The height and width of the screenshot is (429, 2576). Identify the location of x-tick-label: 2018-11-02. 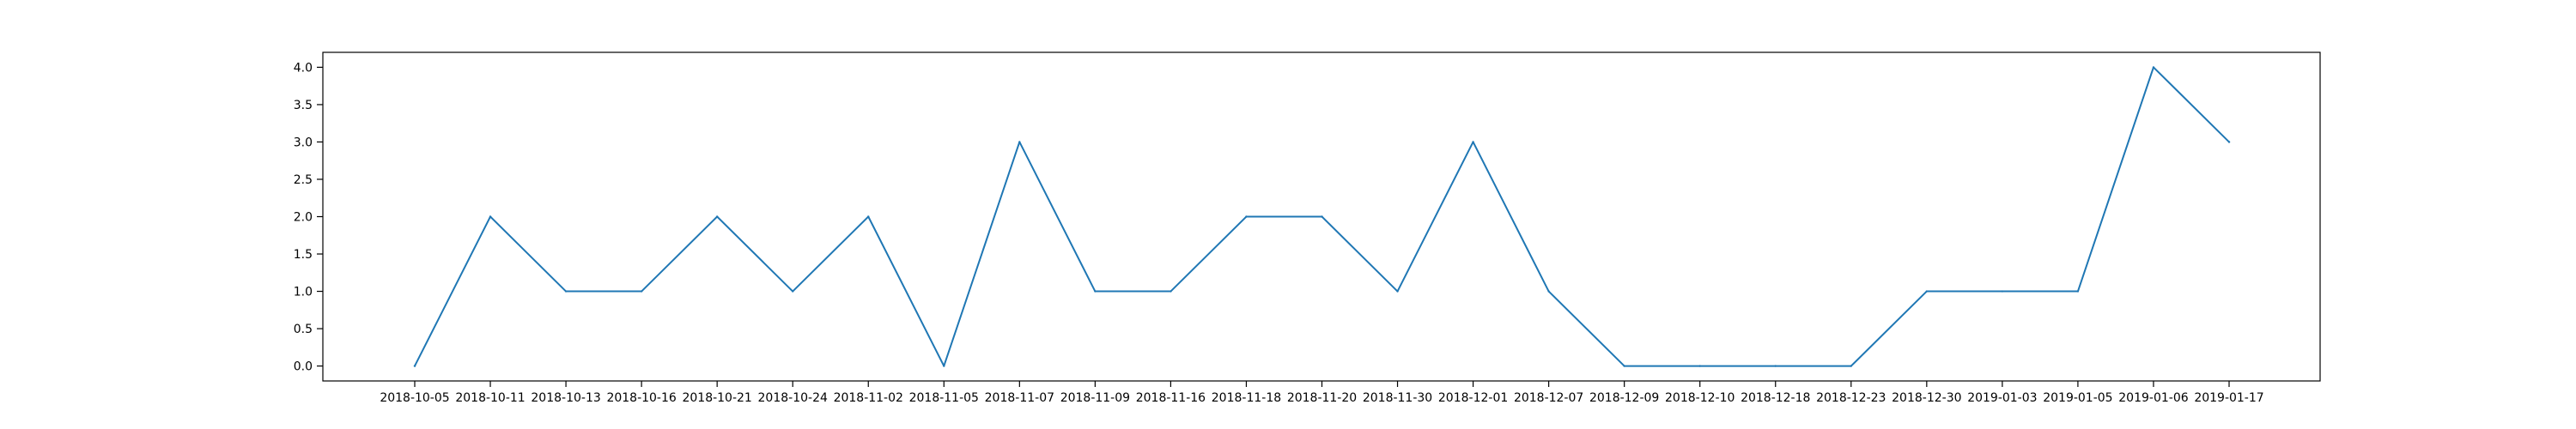
(868, 398).